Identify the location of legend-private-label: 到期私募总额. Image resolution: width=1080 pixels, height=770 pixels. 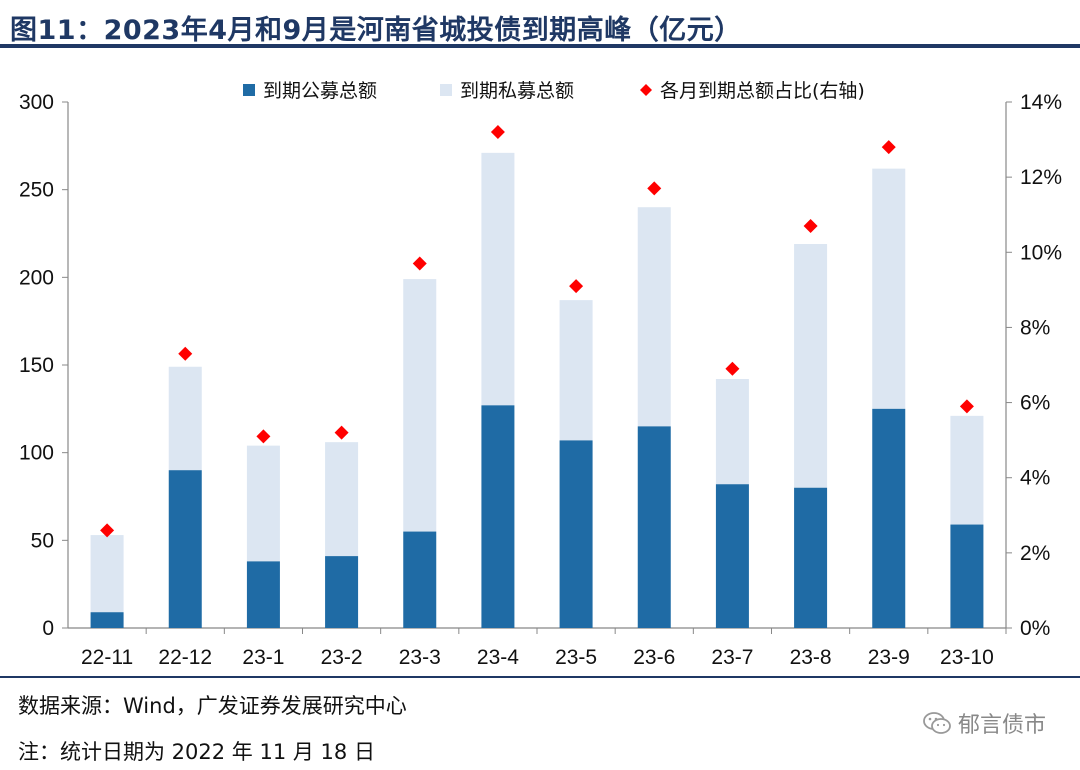
(517, 91).